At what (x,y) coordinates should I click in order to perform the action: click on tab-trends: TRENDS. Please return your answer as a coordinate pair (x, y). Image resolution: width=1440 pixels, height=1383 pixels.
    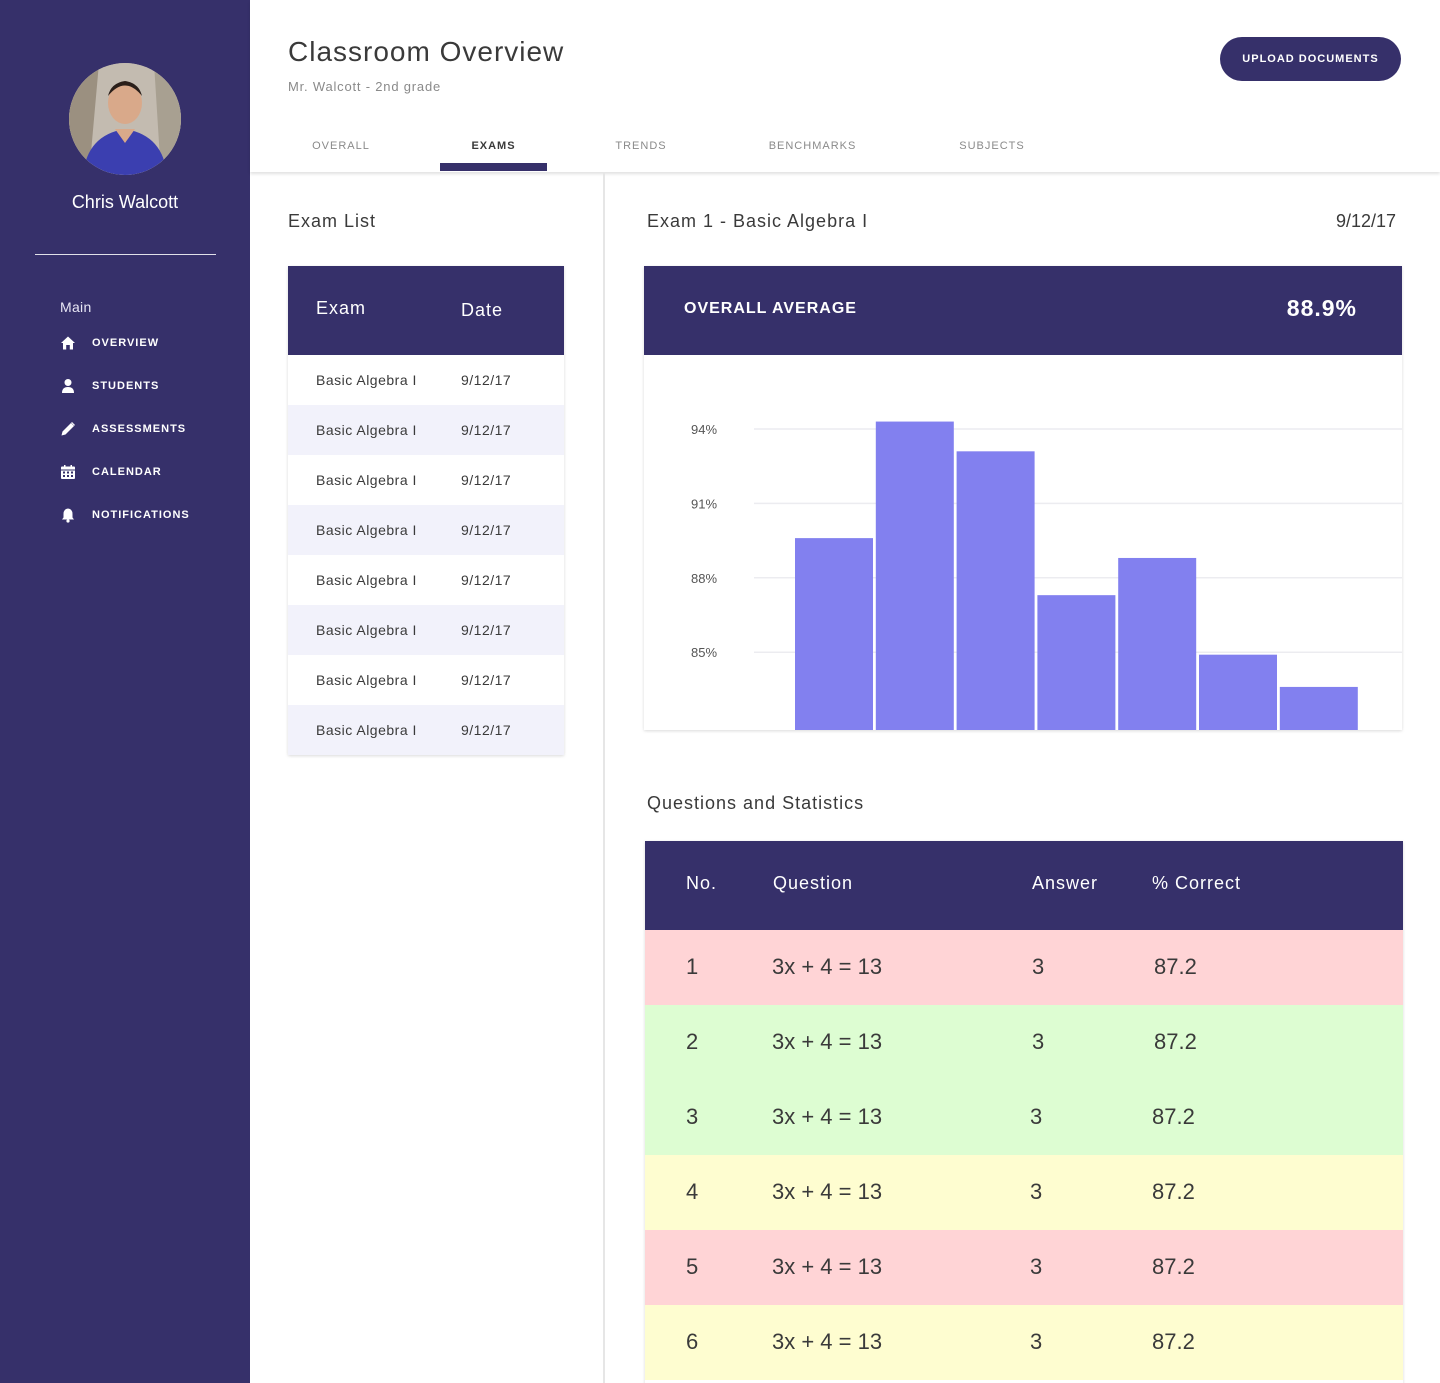
    Looking at the image, I should click on (641, 146).